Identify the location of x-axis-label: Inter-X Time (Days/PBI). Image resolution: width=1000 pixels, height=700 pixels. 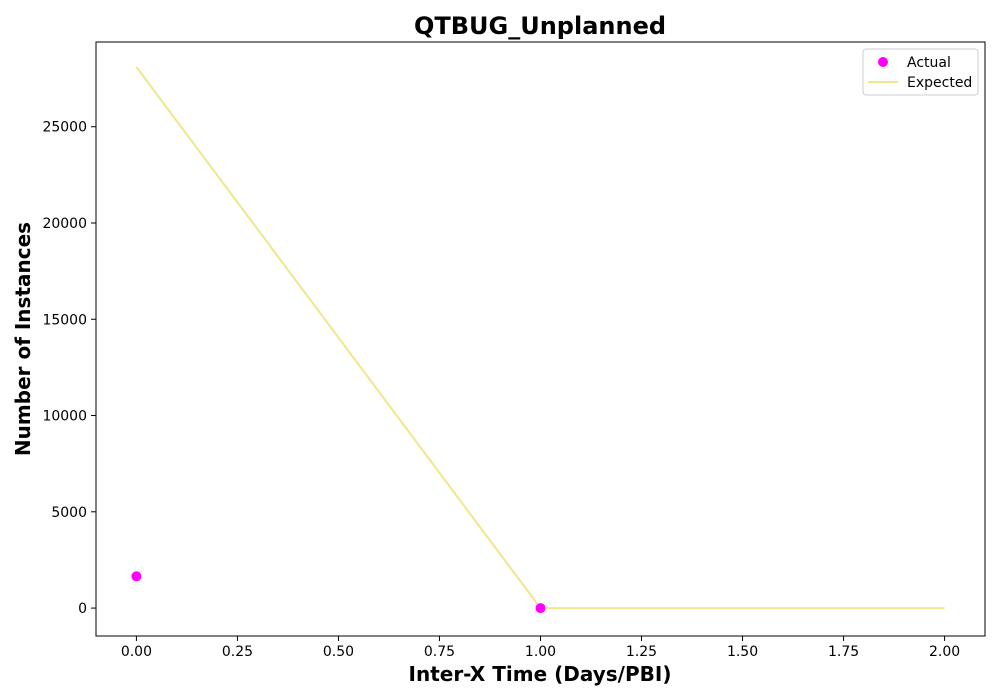
(540, 674).